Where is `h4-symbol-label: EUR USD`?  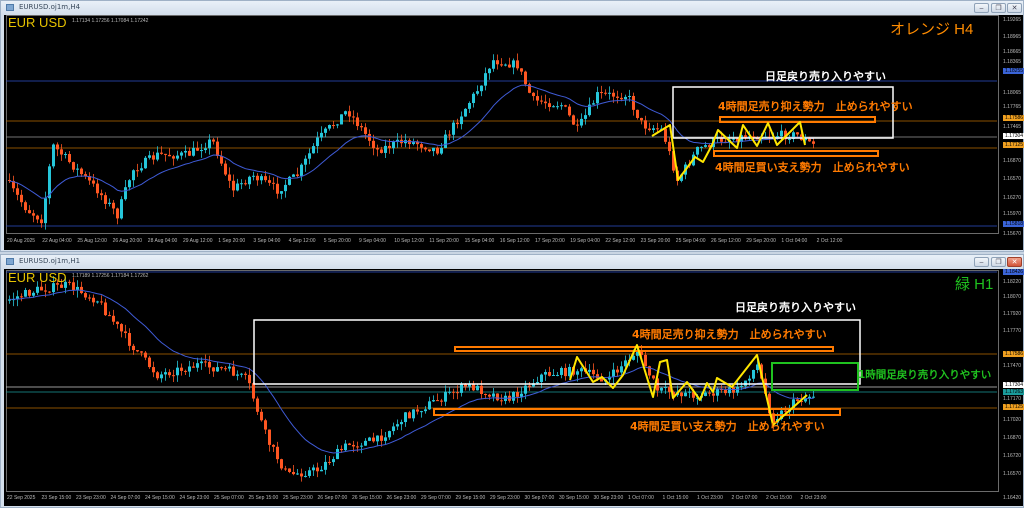
h4-symbol-label: EUR USD is located at coordinates (37, 22).